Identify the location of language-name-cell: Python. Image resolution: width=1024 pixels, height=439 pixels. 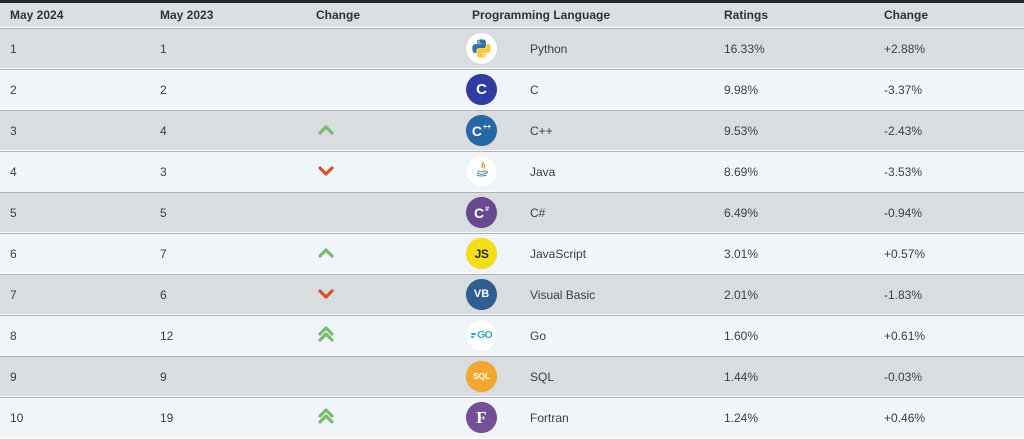
(615, 48).